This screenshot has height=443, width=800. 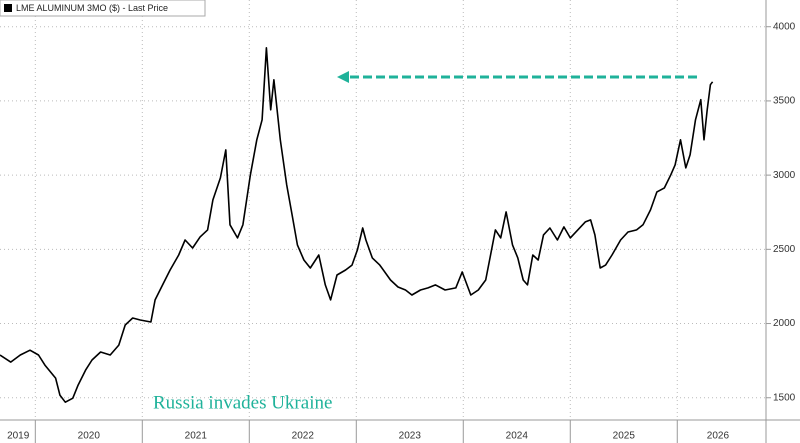 What do you see at coordinates (784, 175) in the screenshot?
I see `y-tick-label: 3000` at bounding box center [784, 175].